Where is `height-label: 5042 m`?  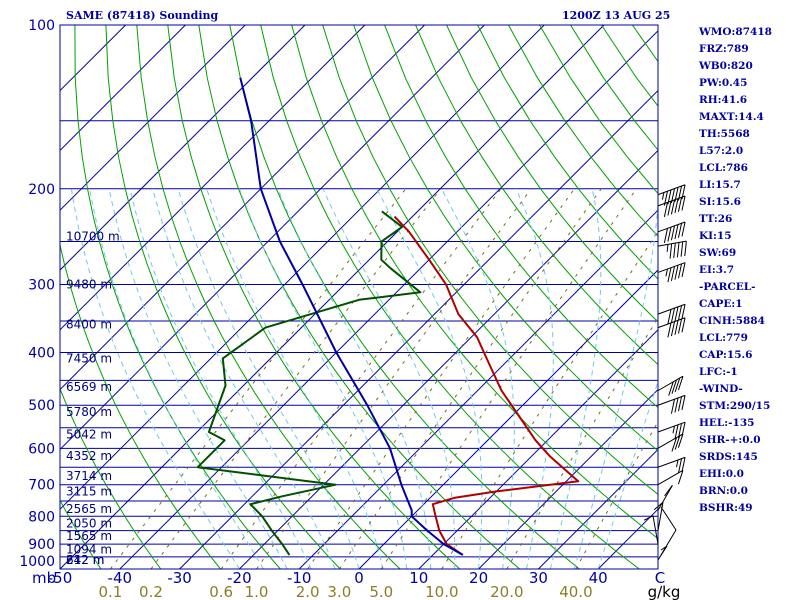
height-label: 5042 m is located at coordinates (89, 435).